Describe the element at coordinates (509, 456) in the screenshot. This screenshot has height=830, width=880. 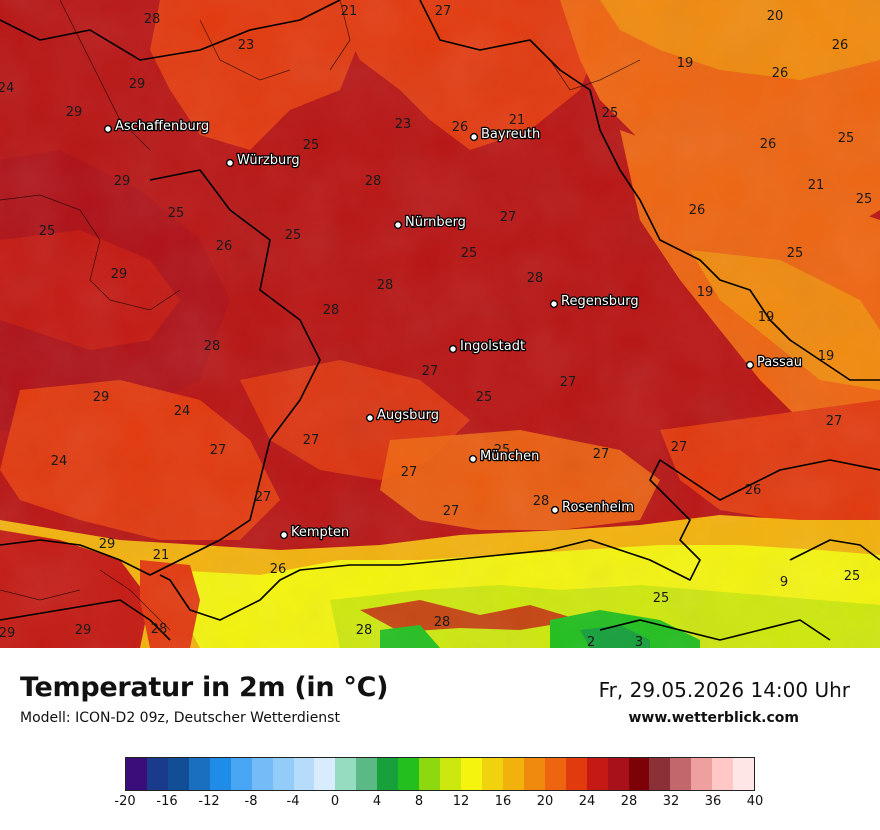
I see `city-name: München` at that location.